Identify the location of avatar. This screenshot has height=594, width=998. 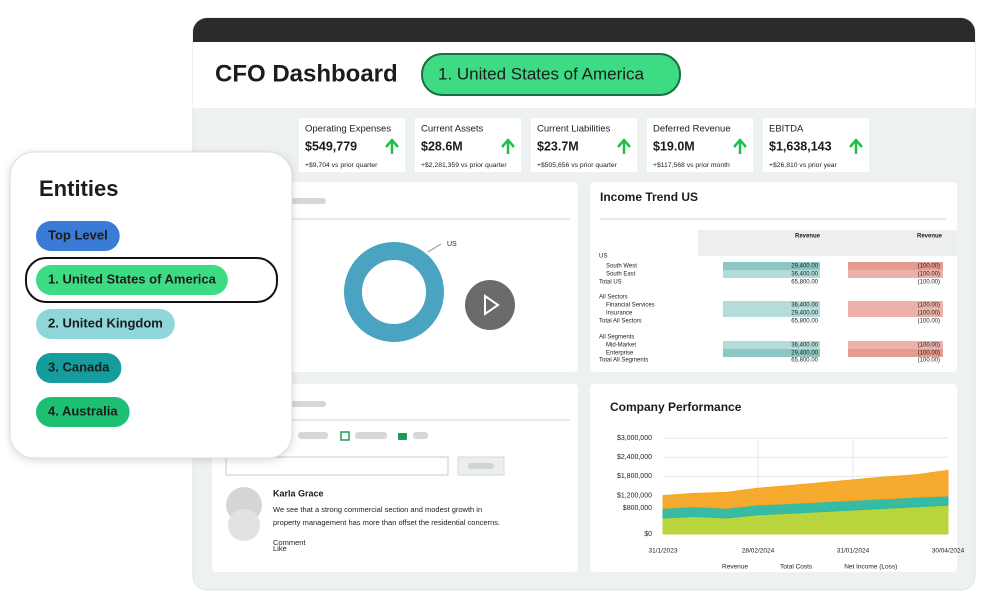
(244, 525).